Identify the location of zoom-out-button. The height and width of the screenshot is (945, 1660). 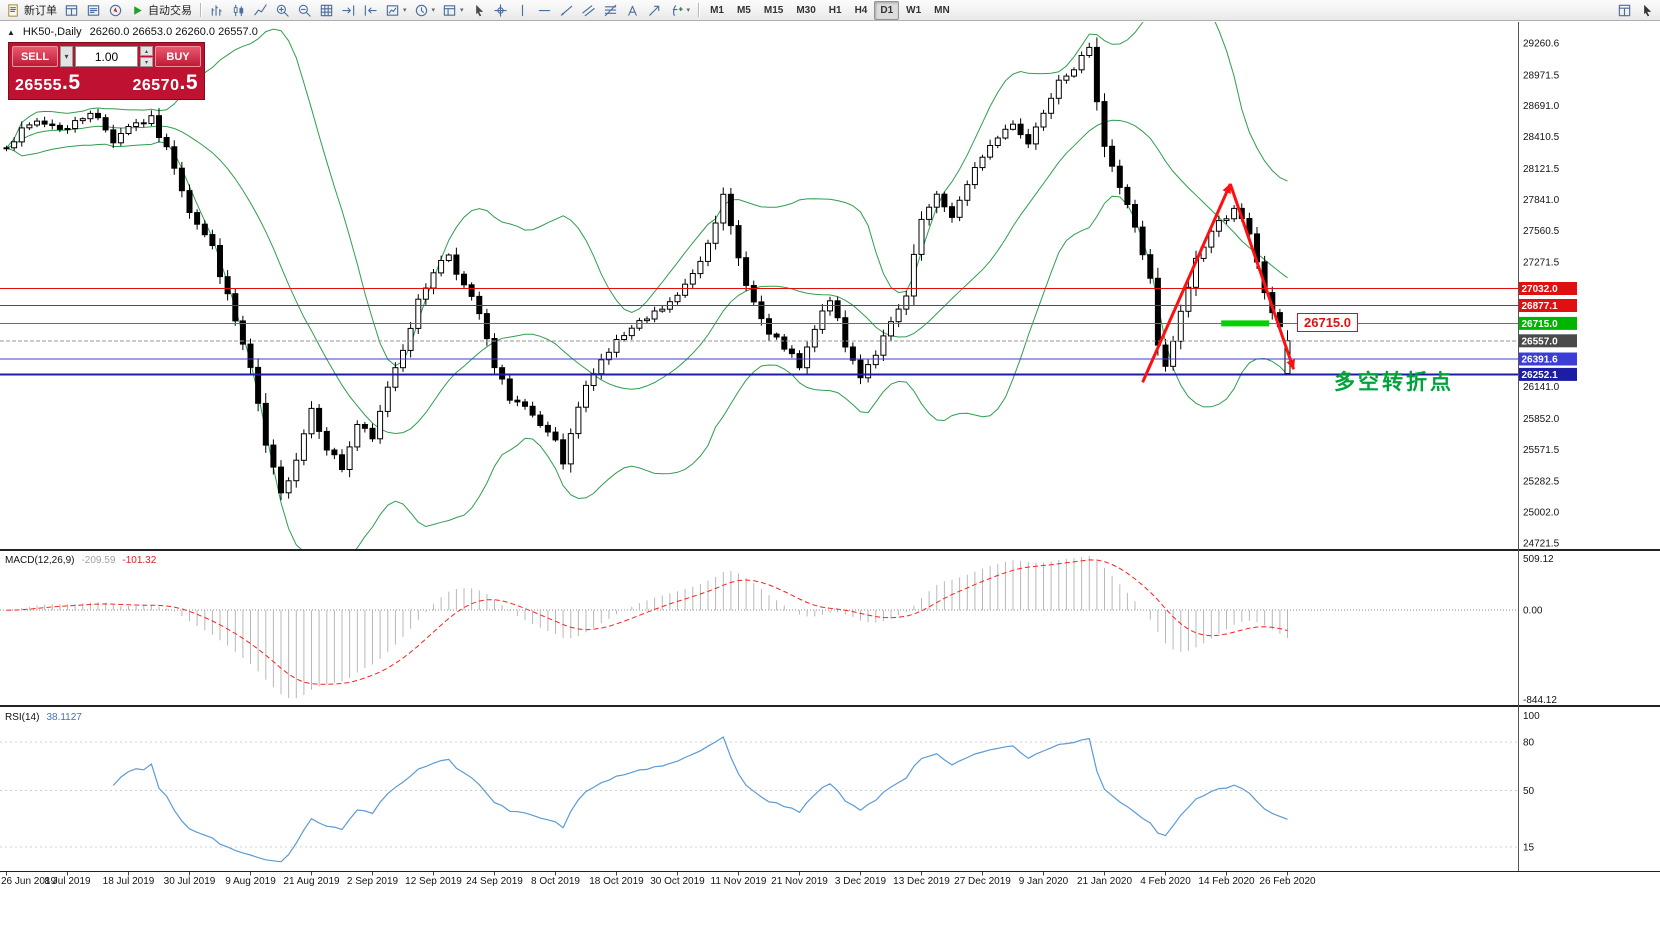
(304, 10).